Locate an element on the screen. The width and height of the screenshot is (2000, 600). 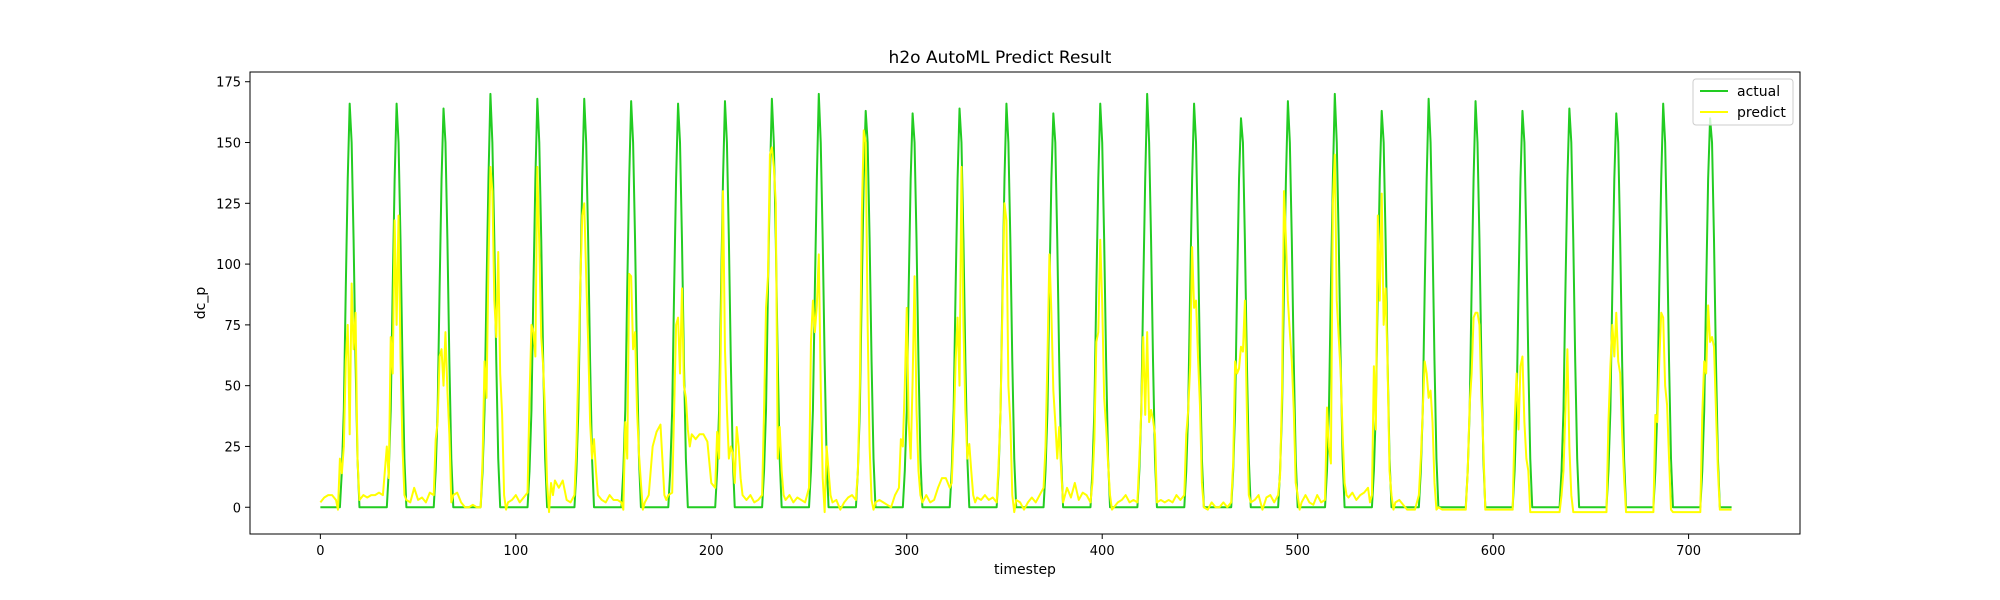
x-tick-label: 400 is located at coordinates (1102, 551).